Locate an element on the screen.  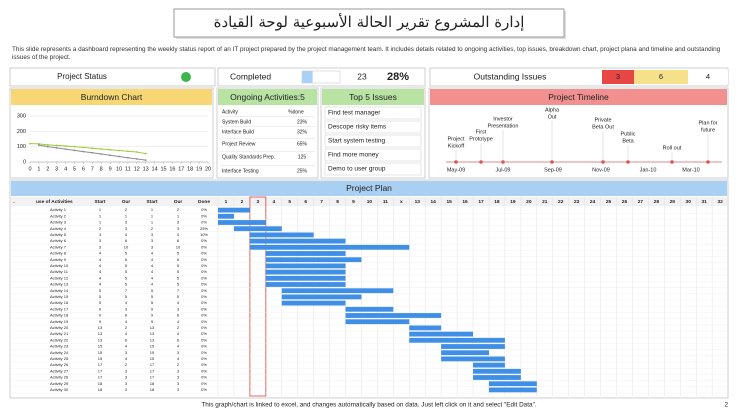
label: Activity 4 is located at coordinates (58, 228).